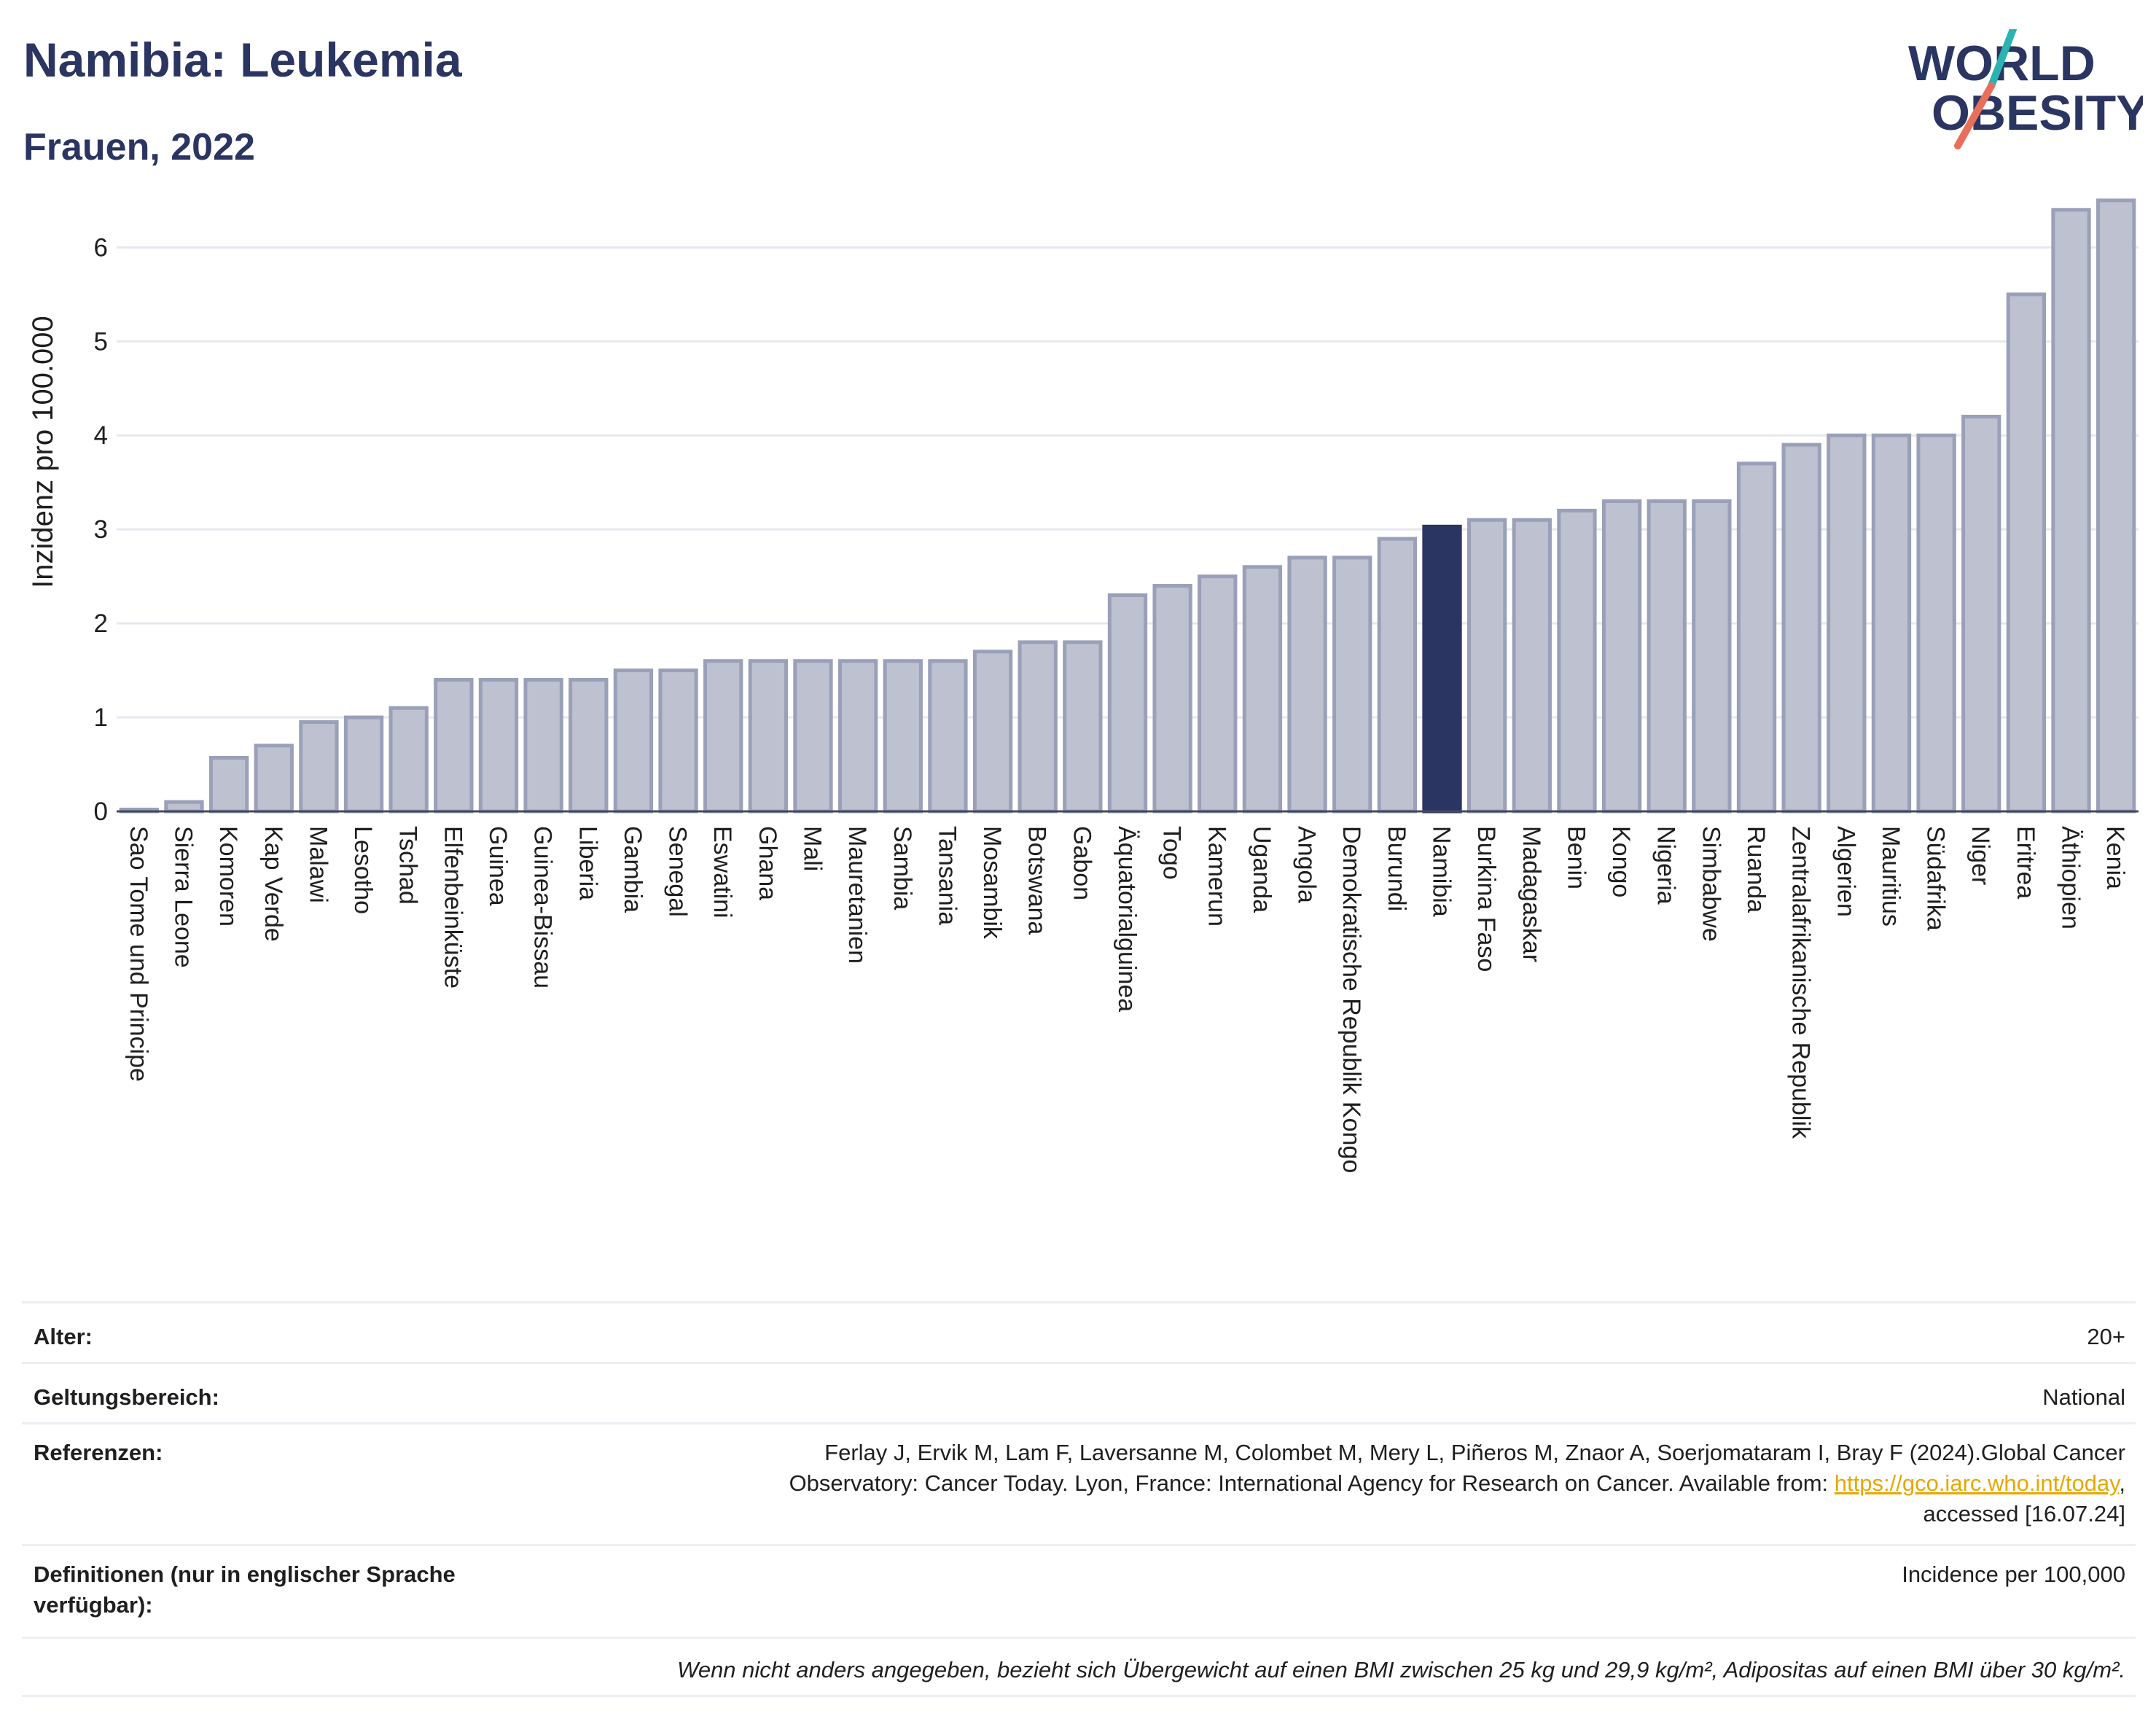 This screenshot has height=1735, width=2156. Describe the element at coordinates (127, 1397) in the screenshot. I see `scope-label: Geltungsbereich:` at that location.